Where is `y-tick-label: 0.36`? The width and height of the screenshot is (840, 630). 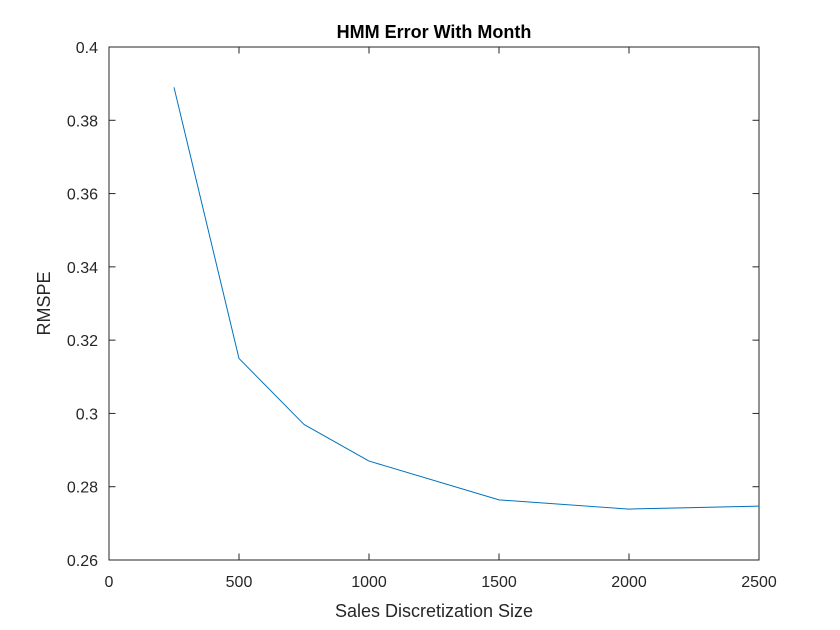 y-tick-label: 0.36 is located at coordinates (82, 195).